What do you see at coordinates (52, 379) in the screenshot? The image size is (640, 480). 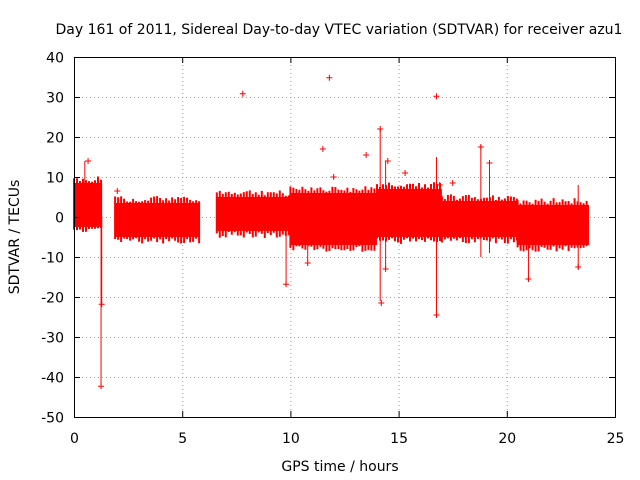 I see `y-tick-label: -40` at bounding box center [52, 379].